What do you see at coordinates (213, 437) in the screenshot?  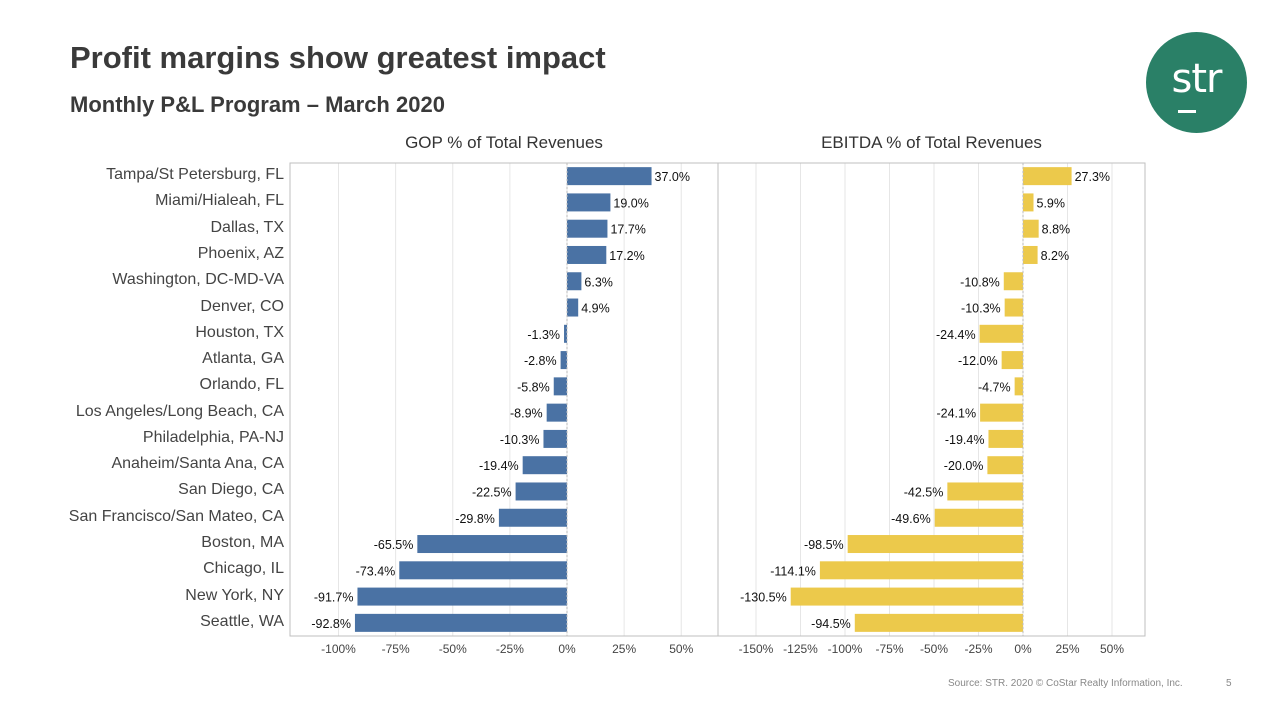 I see `market-label: Philadelphia, PA-NJ` at bounding box center [213, 437].